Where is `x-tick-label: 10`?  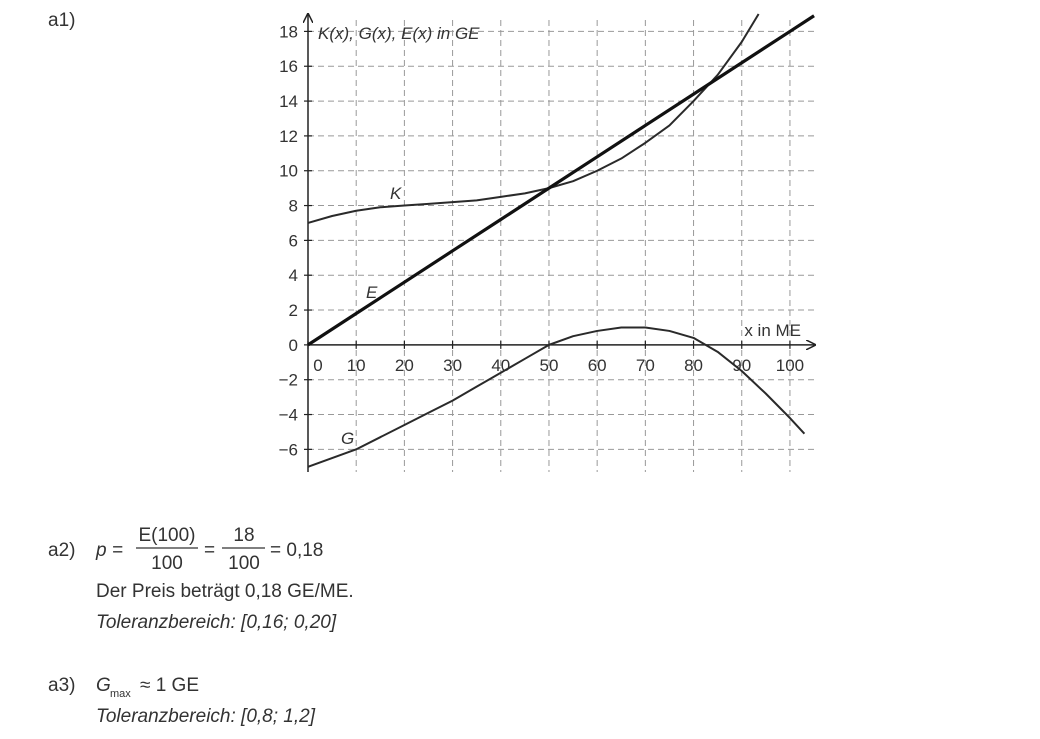
x-tick-label: 10 is located at coordinates (356, 365).